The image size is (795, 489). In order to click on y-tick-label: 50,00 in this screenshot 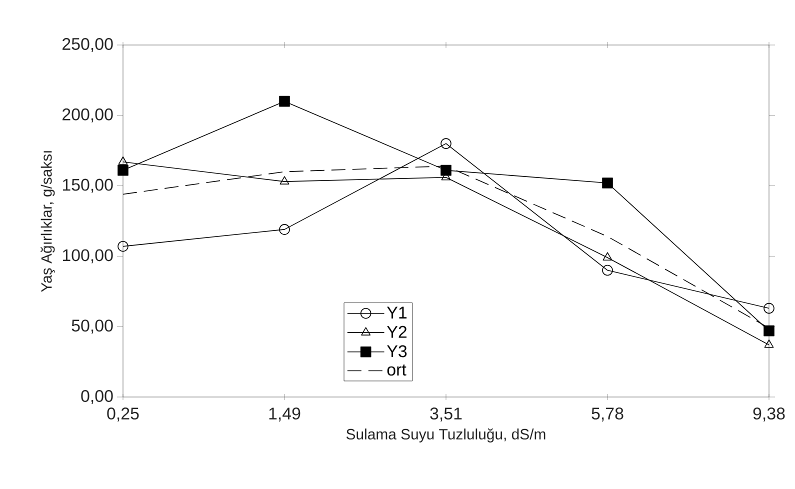, I will do `click(92, 327)`.